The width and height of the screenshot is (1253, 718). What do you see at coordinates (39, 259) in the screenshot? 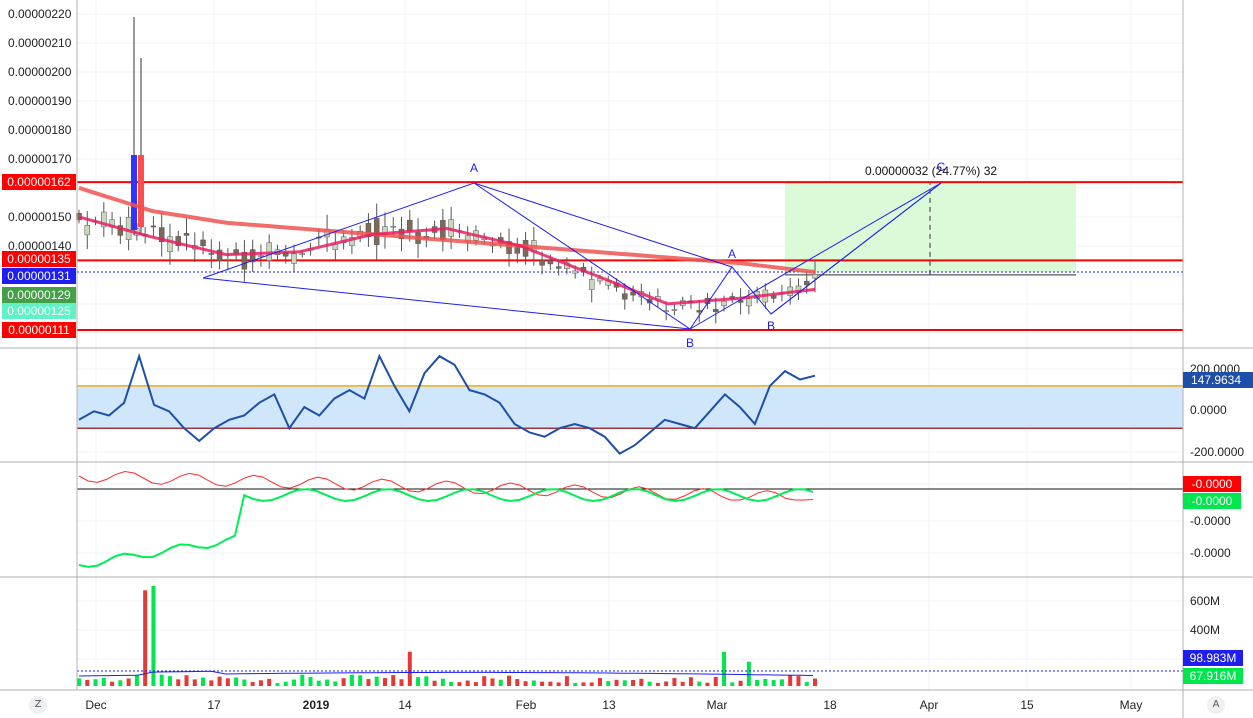
I see `price-badge-text: 0.00000135` at bounding box center [39, 259].